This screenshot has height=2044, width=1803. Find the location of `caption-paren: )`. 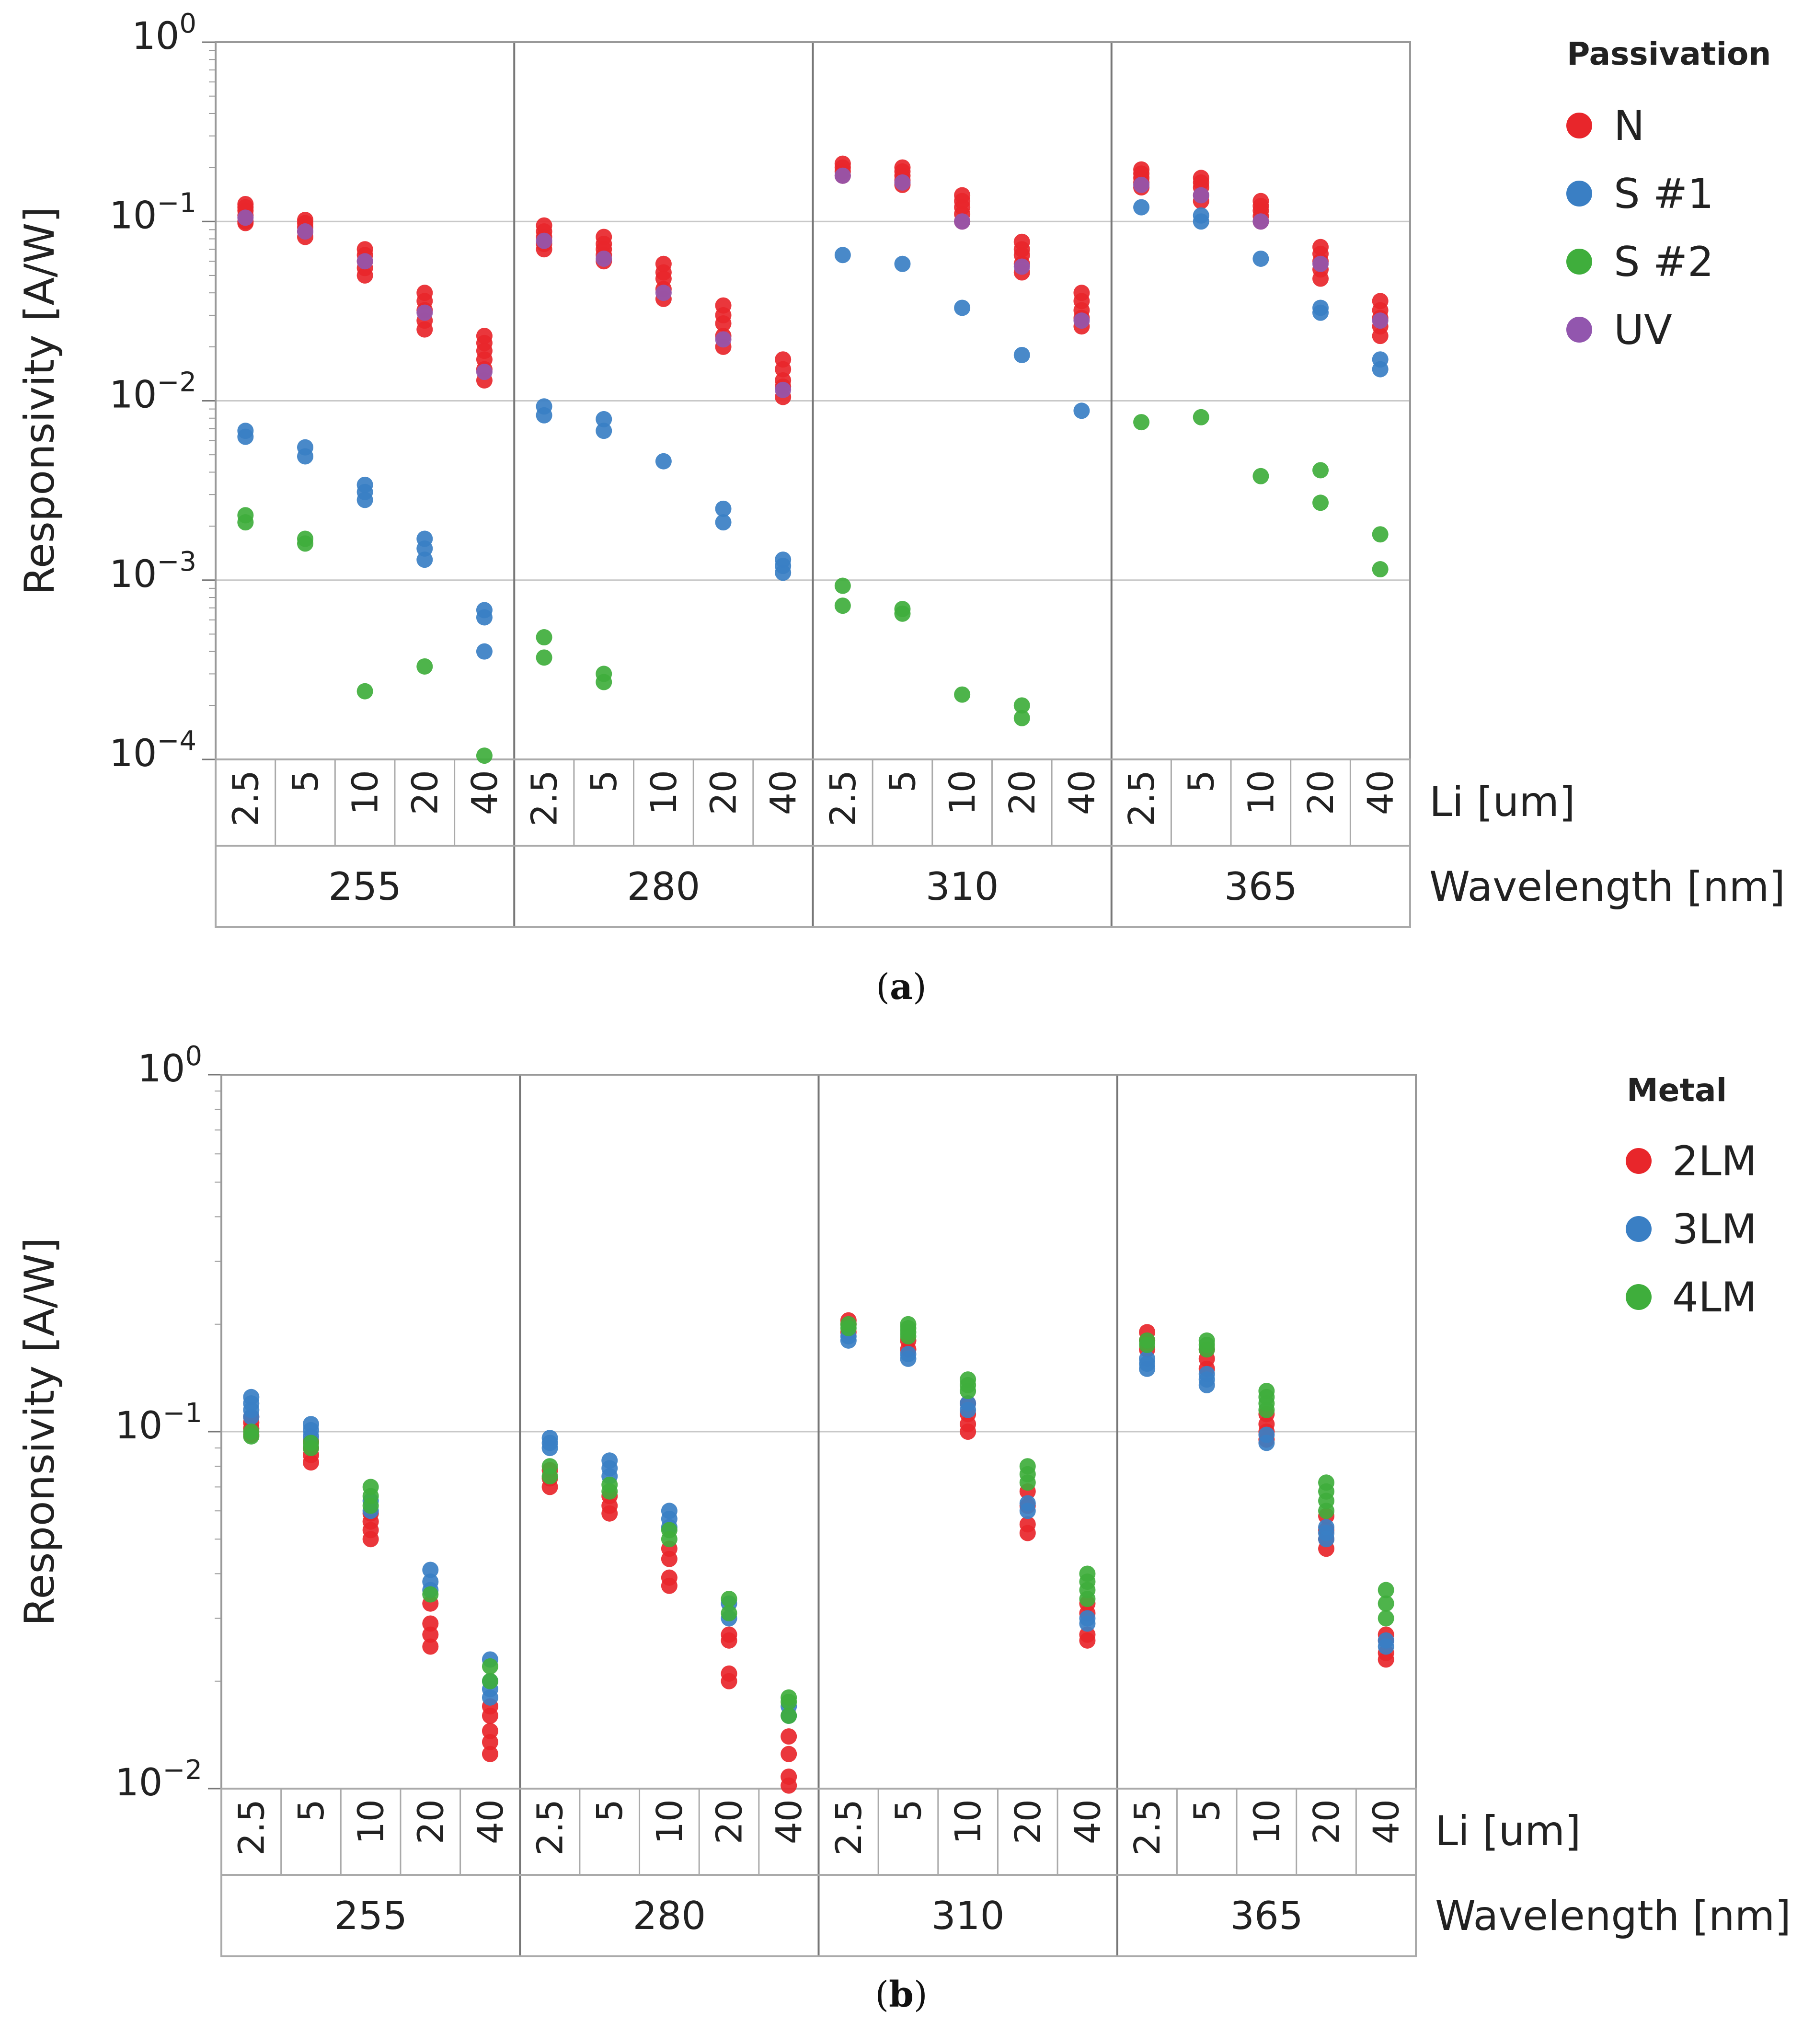

caption-paren: ) is located at coordinates (920, 987).